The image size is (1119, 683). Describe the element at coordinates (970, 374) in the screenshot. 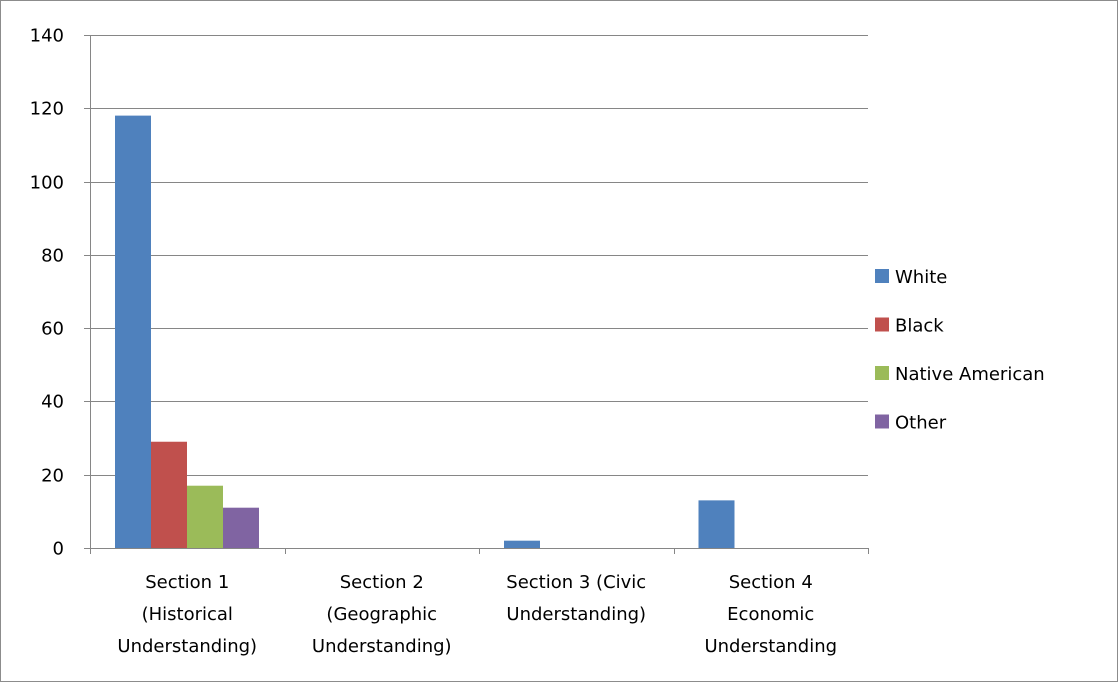

I see `legend-label: Native American` at that location.